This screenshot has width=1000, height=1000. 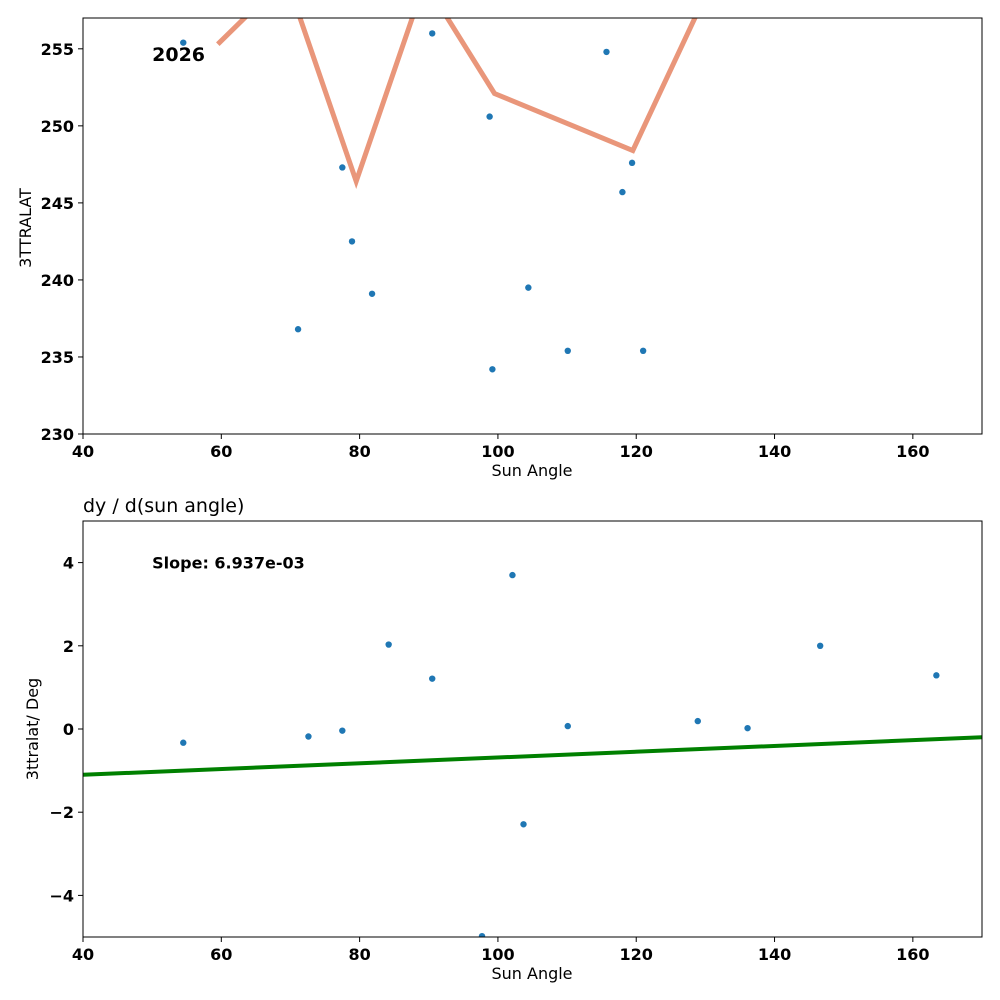 What do you see at coordinates (57, 357) in the screenshot?
I see `top-y-tick-label: 235` at bounding box center [57, 357].